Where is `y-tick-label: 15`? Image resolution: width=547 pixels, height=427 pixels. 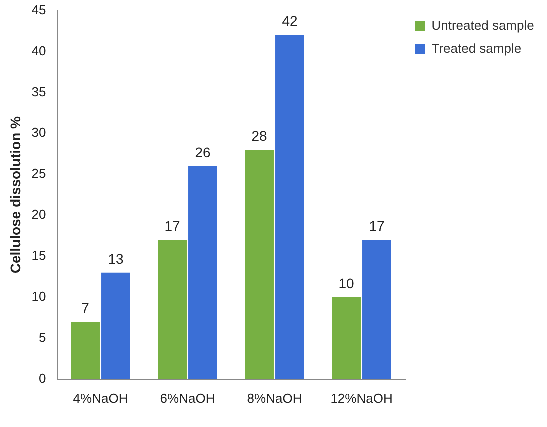 y-tick-label: 15 is located at coordinates (39, 256).